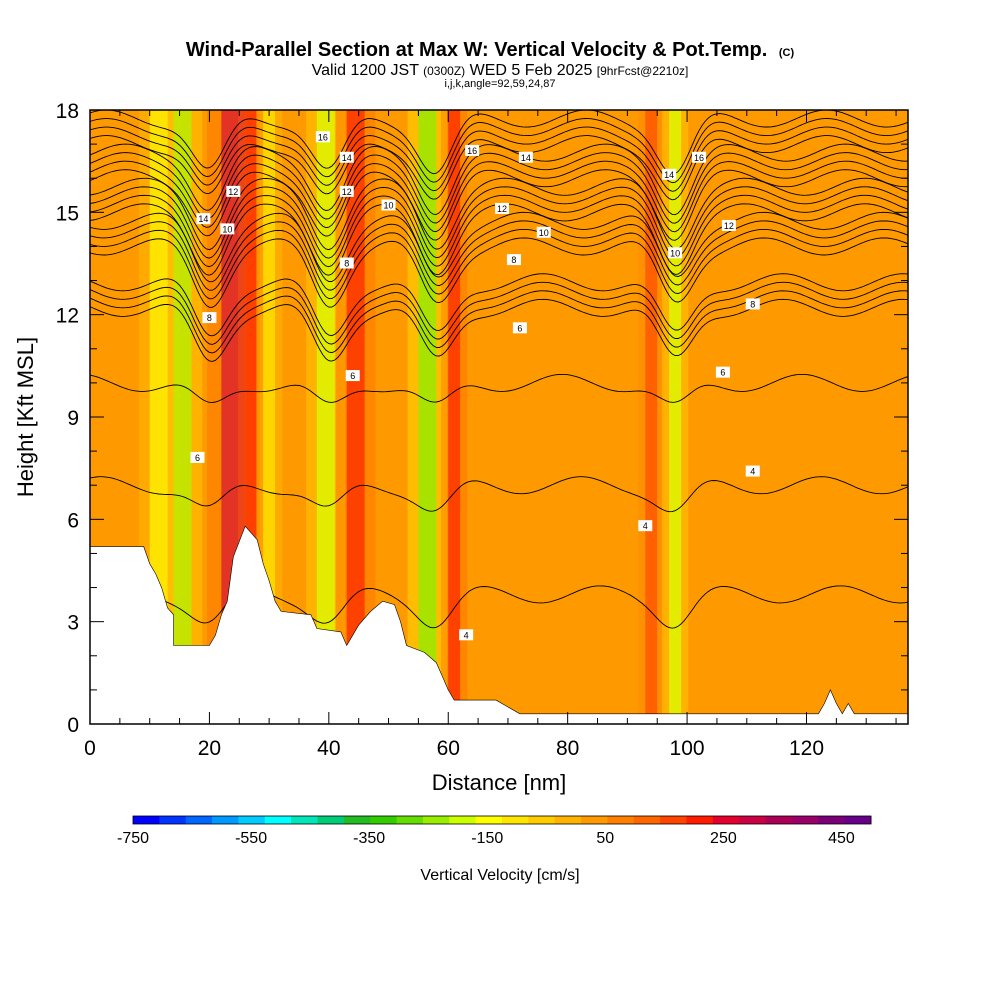  What do you see at coordinates (444, 71) in the screenshot?
I see `valid-utc: (0300Z)` at bounding box center [444, 71].